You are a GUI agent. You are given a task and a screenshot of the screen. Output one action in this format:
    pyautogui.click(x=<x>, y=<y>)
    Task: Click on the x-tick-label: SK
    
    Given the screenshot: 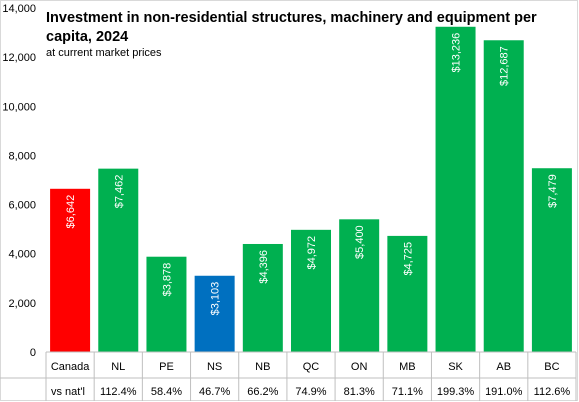 What is the action you would take?
    pyautogui.click(x=455, y=367)
    